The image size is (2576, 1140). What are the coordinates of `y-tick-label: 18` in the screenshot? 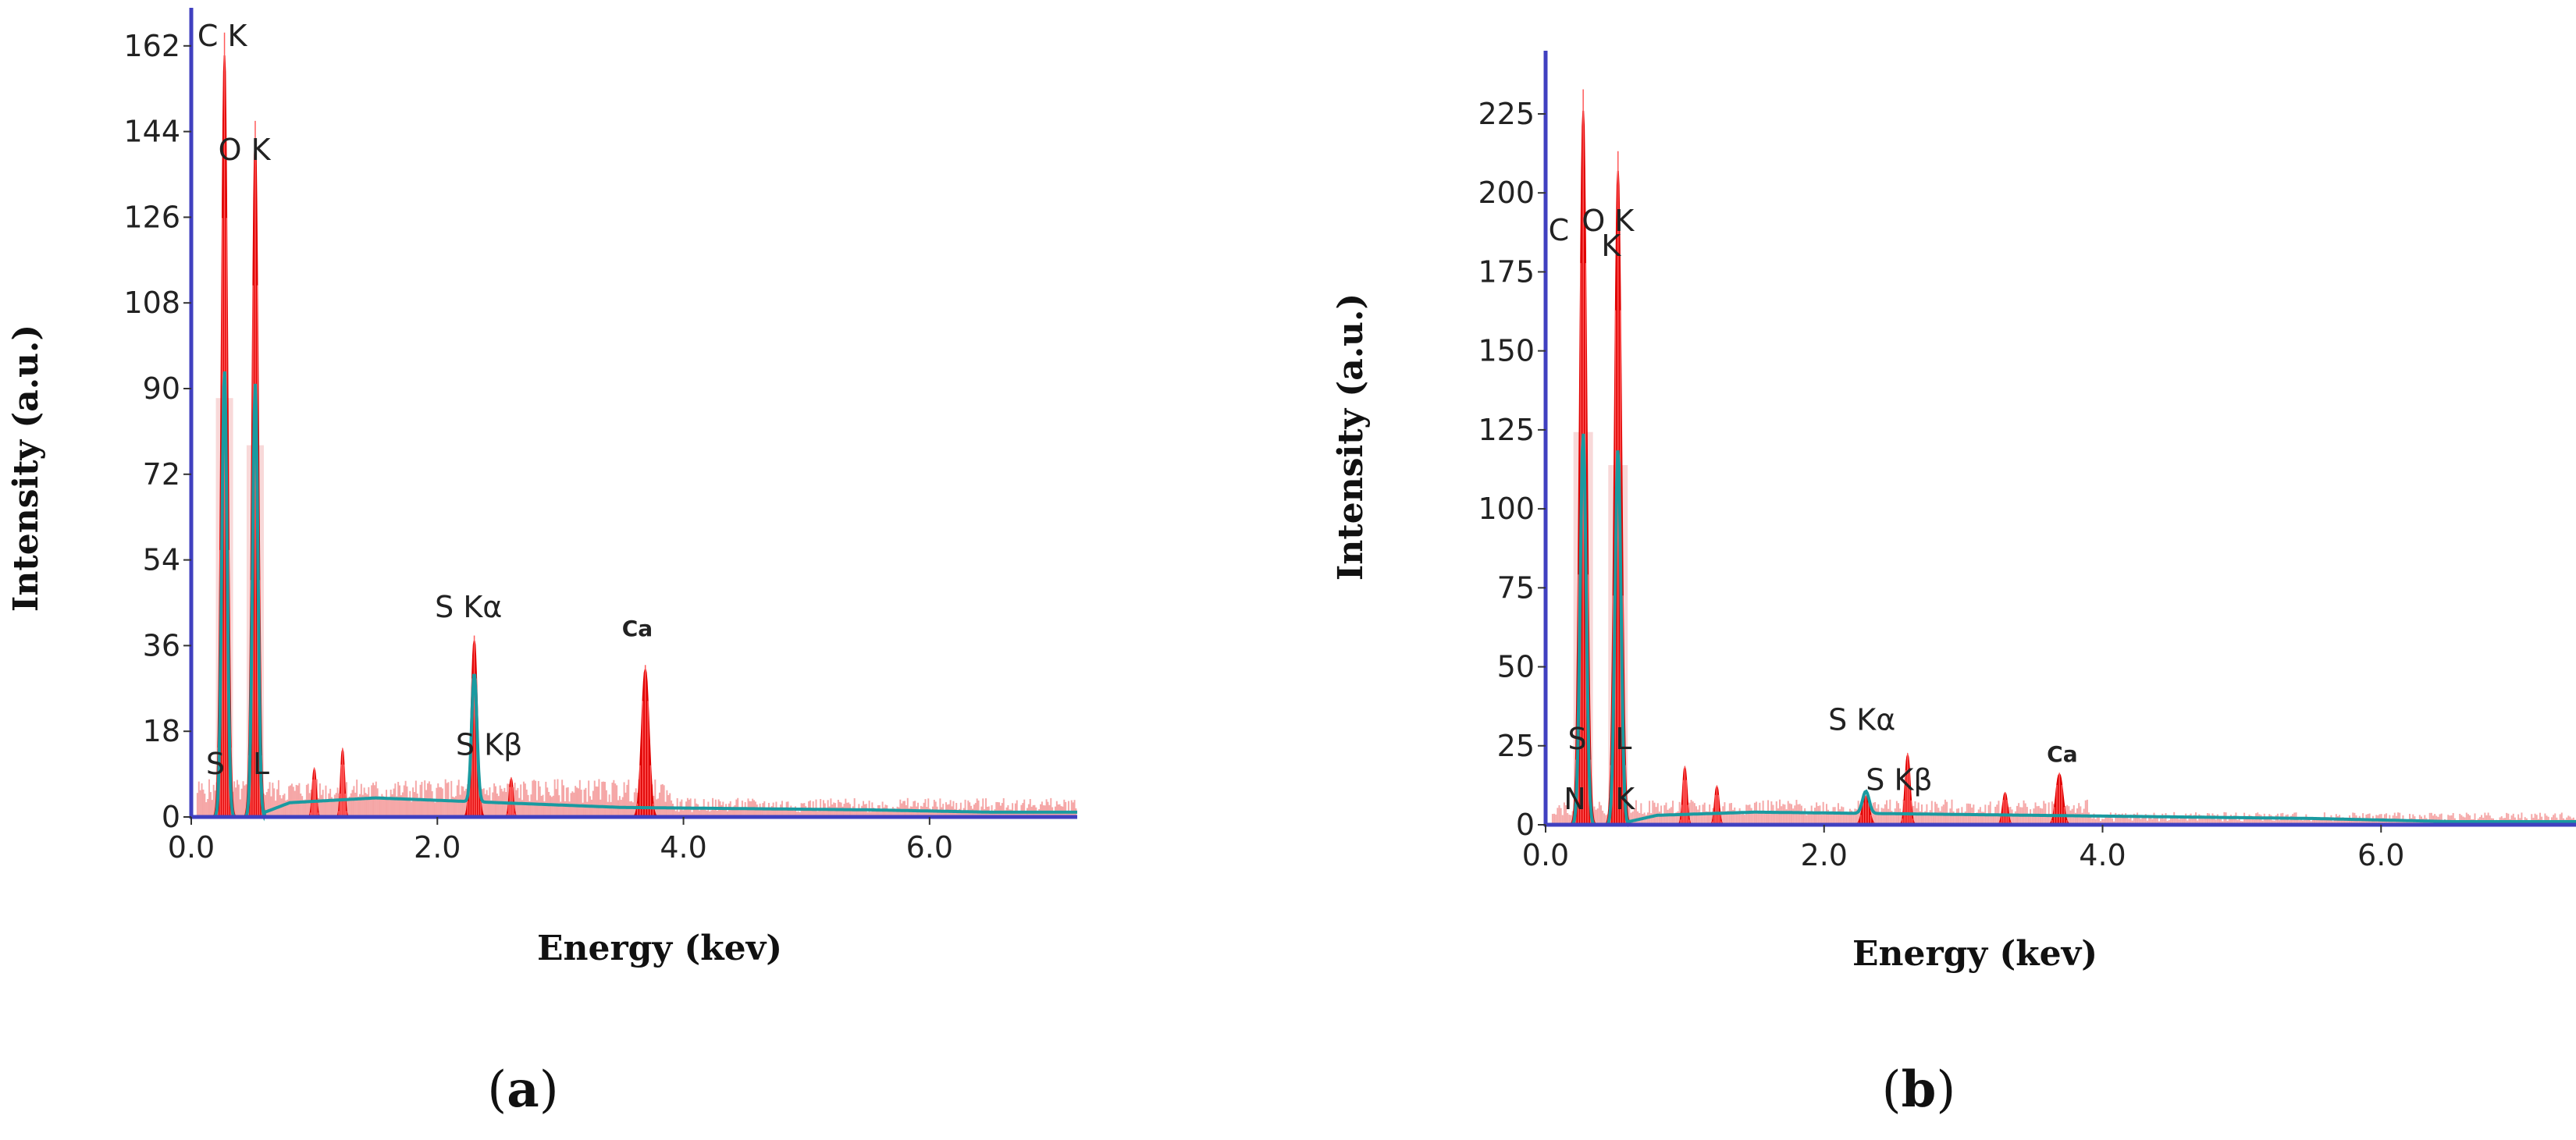 It's located at (161, 731).